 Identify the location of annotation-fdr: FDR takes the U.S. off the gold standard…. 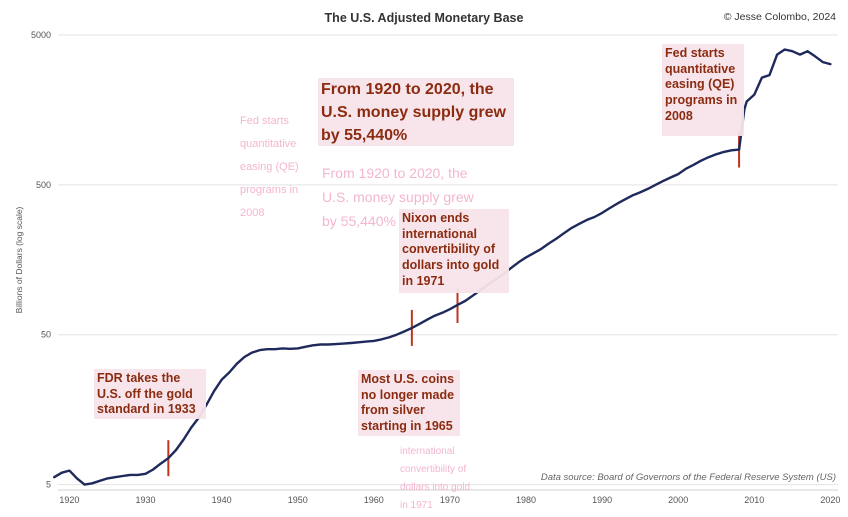
(146, 394).